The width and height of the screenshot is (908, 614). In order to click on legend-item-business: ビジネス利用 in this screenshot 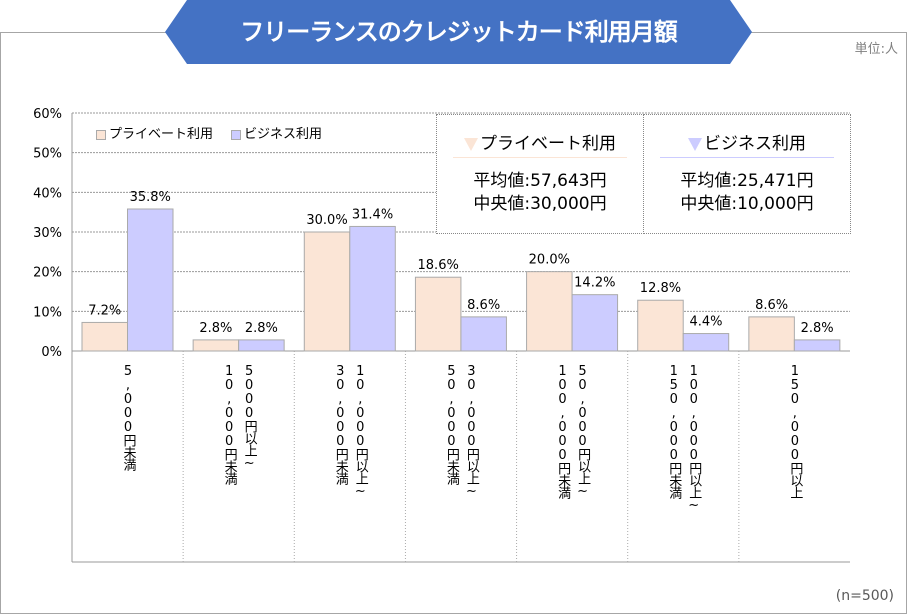, I will do `click(276, 132)`.